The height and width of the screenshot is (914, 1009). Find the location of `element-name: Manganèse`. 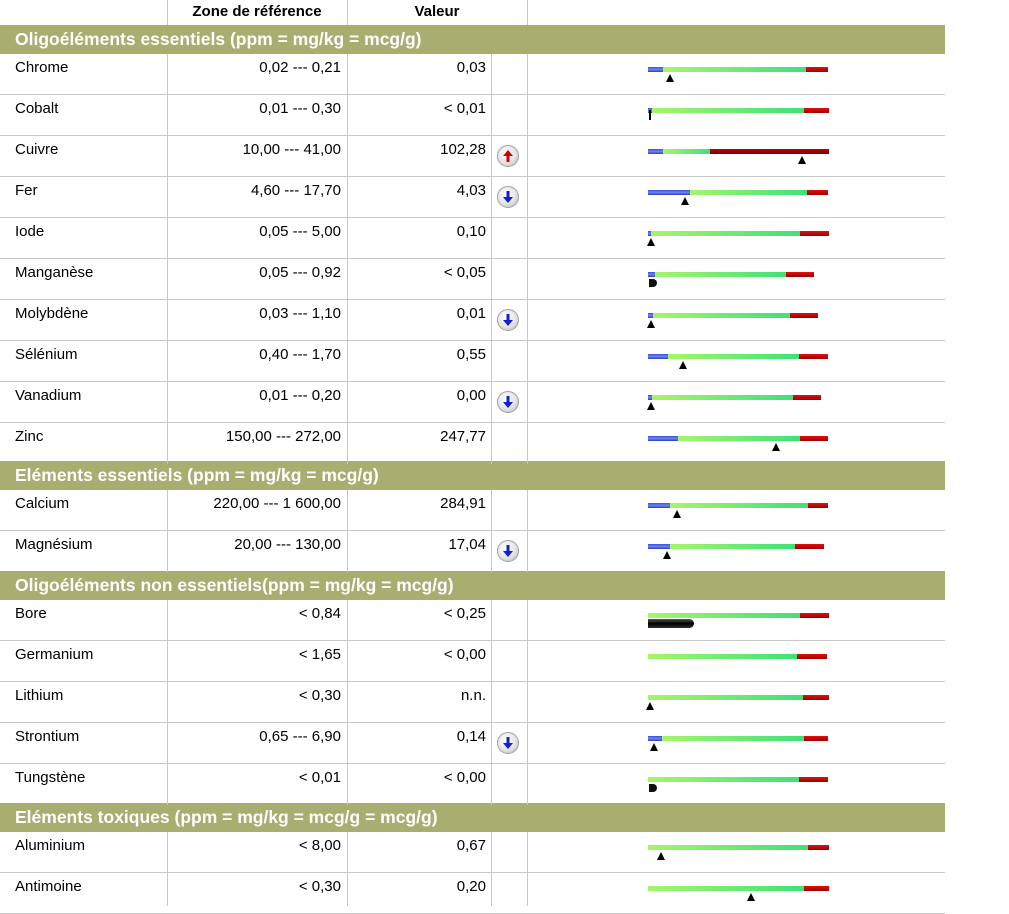

element-name: Manganèse is located at coordinates (54, 272).